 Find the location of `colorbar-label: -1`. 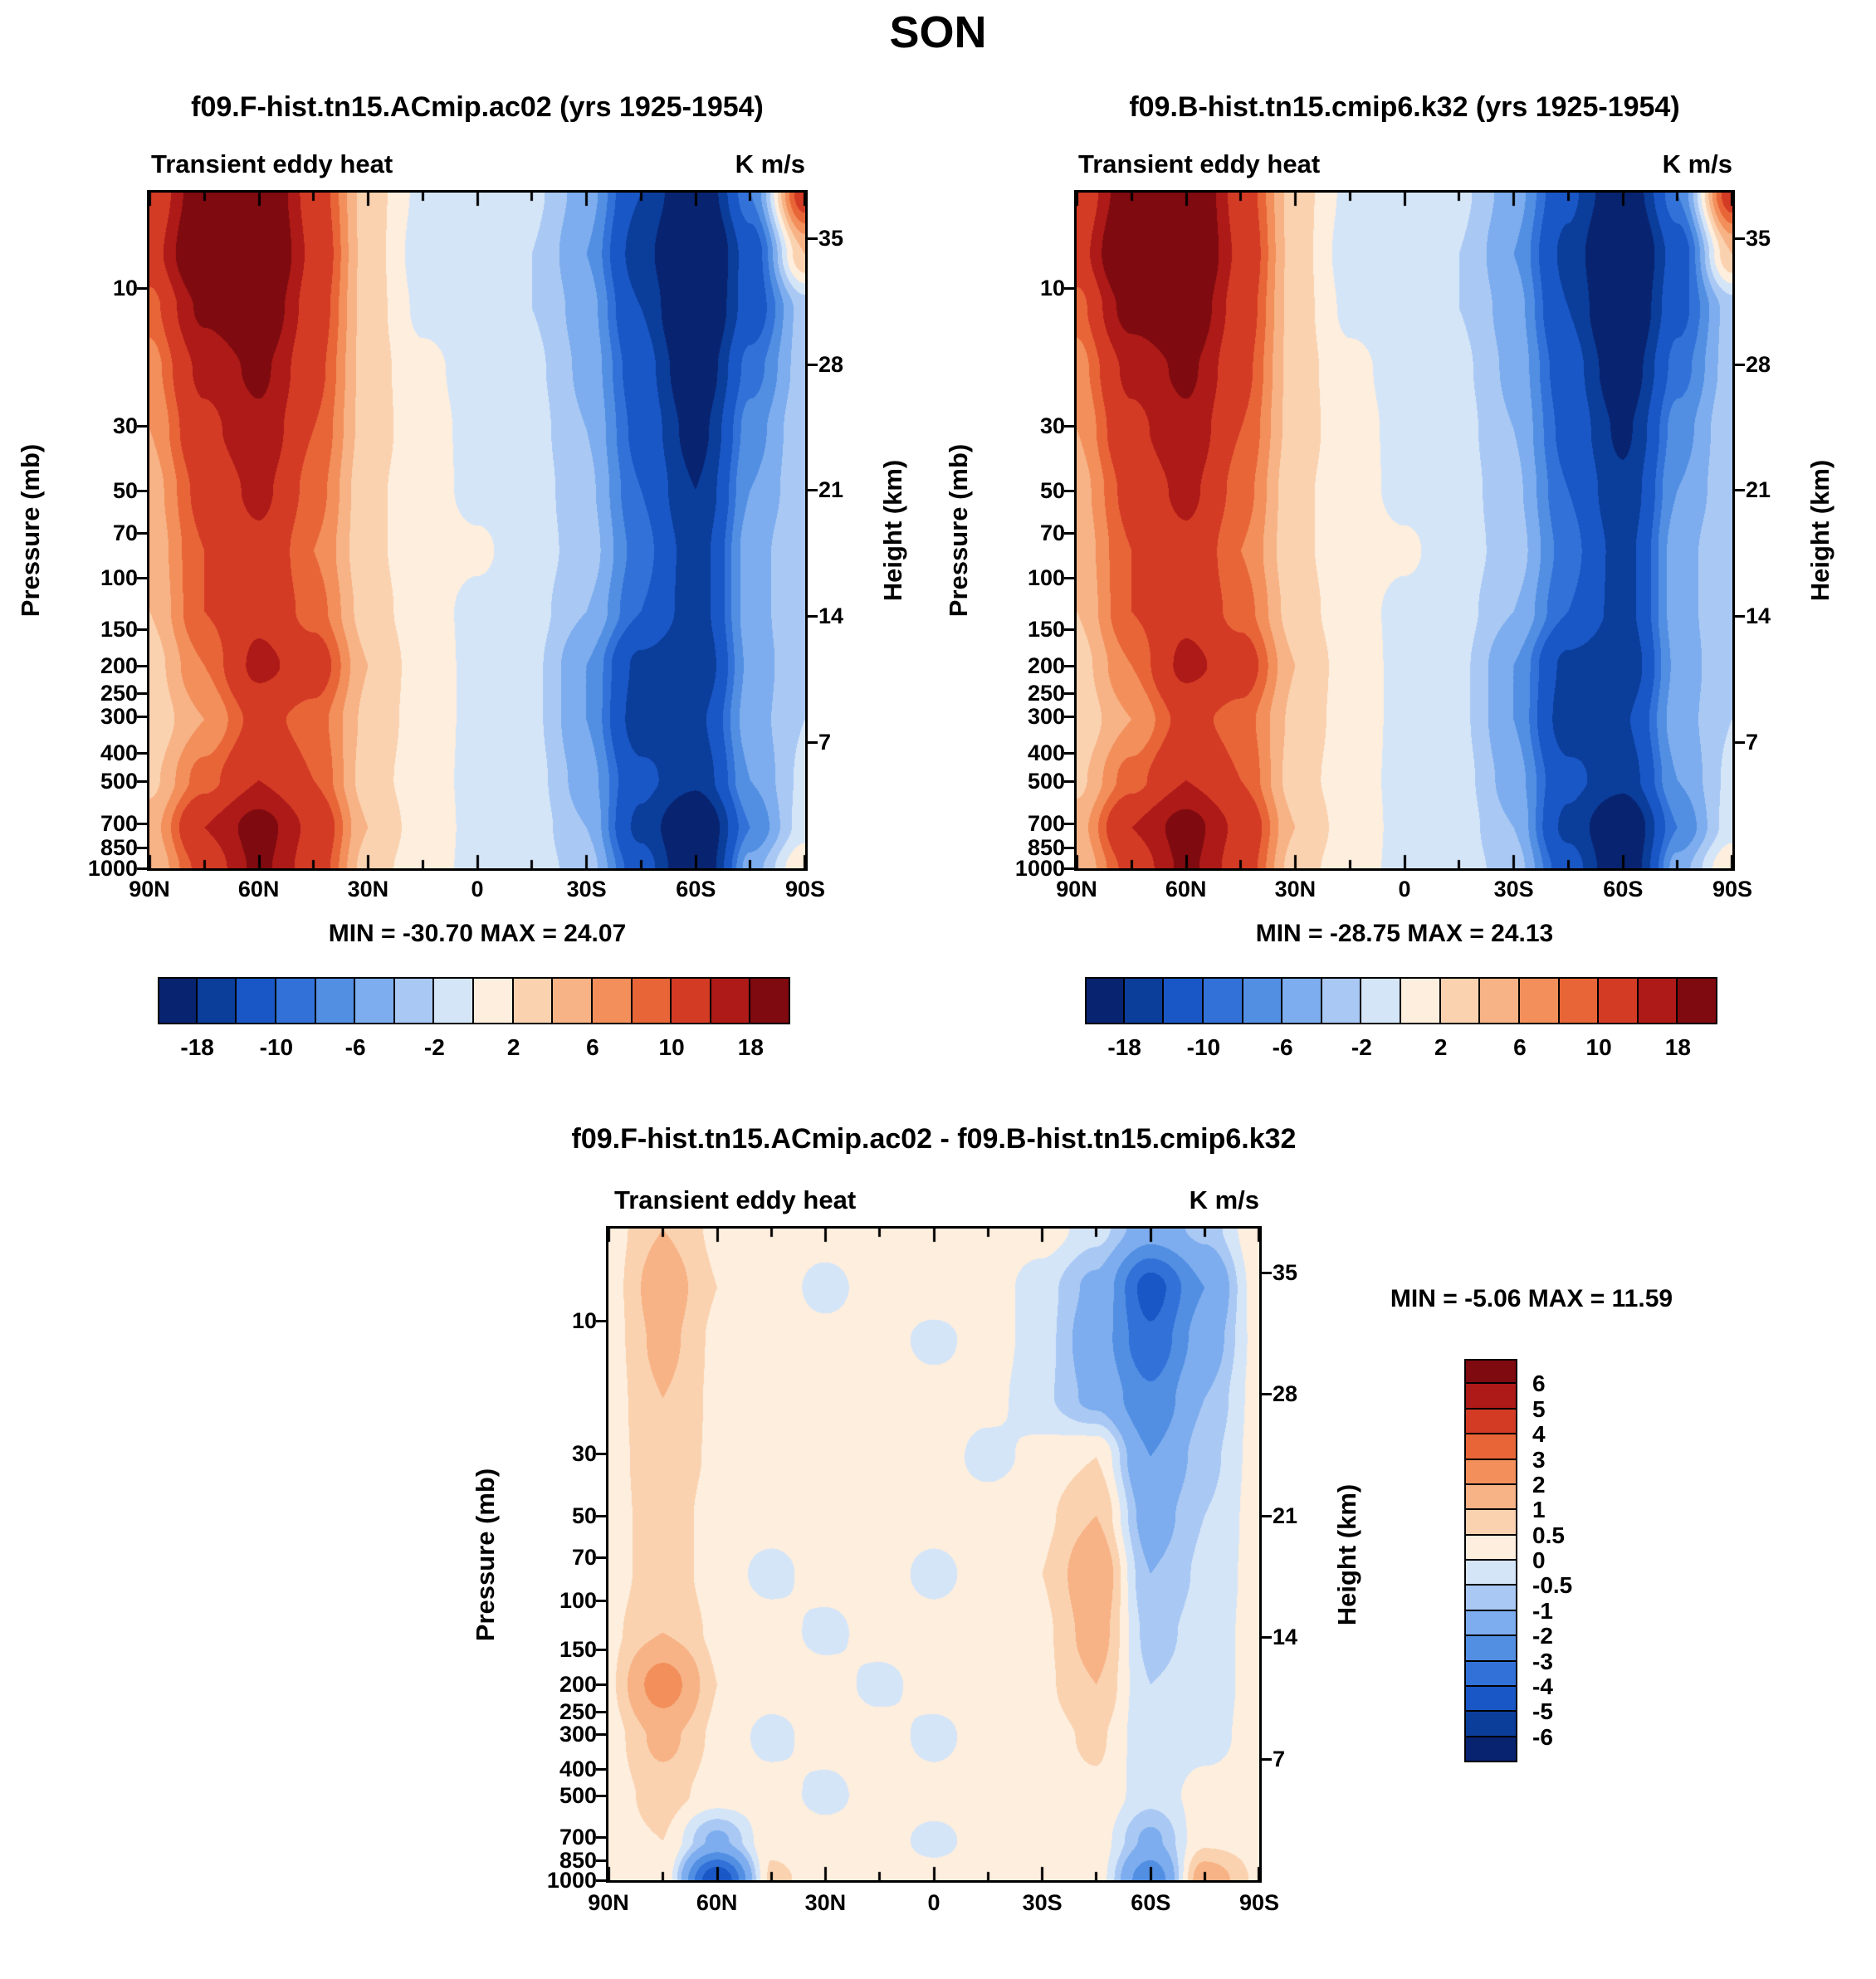

colorbar-label: -1 is located at coordinates (1542, 1610).